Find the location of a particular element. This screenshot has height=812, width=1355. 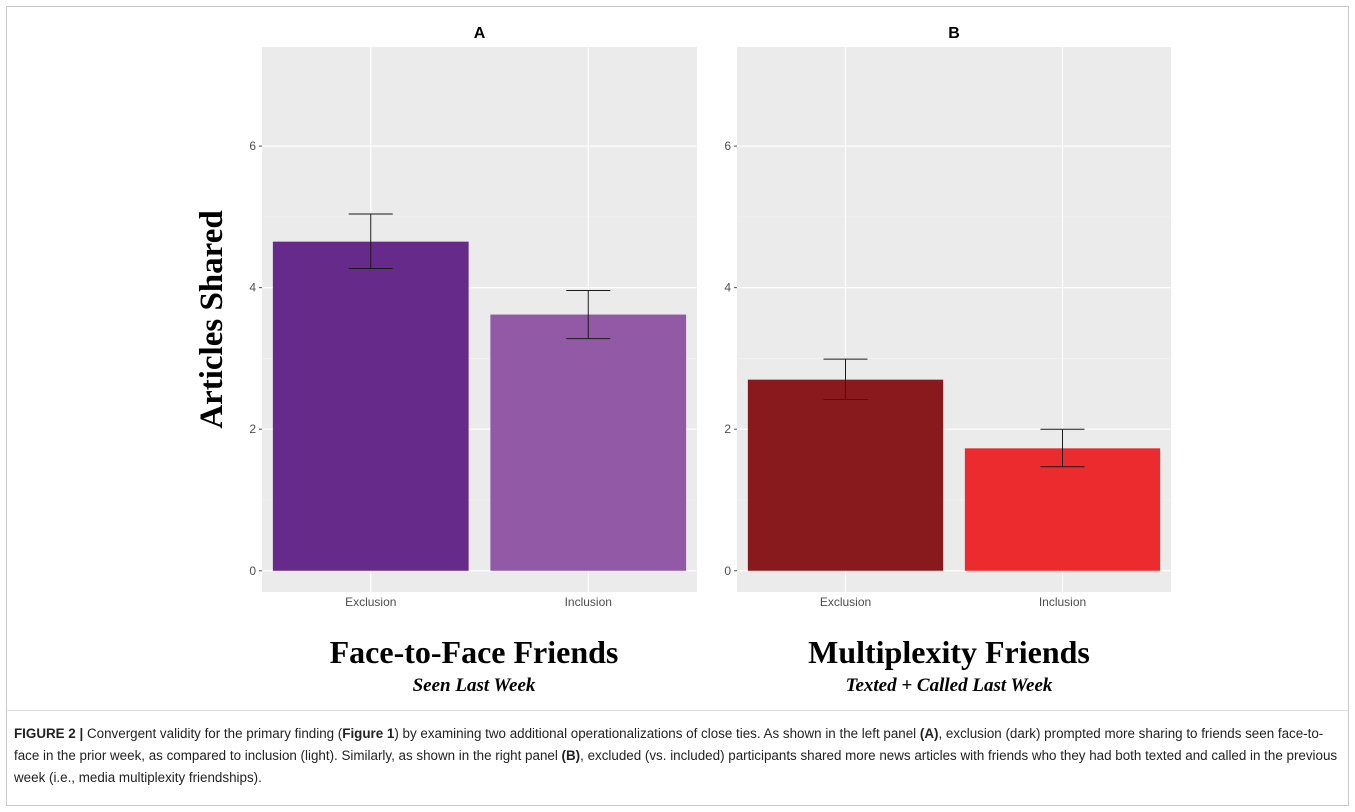

panel-b-label: B is located at coordinates (954, 33).